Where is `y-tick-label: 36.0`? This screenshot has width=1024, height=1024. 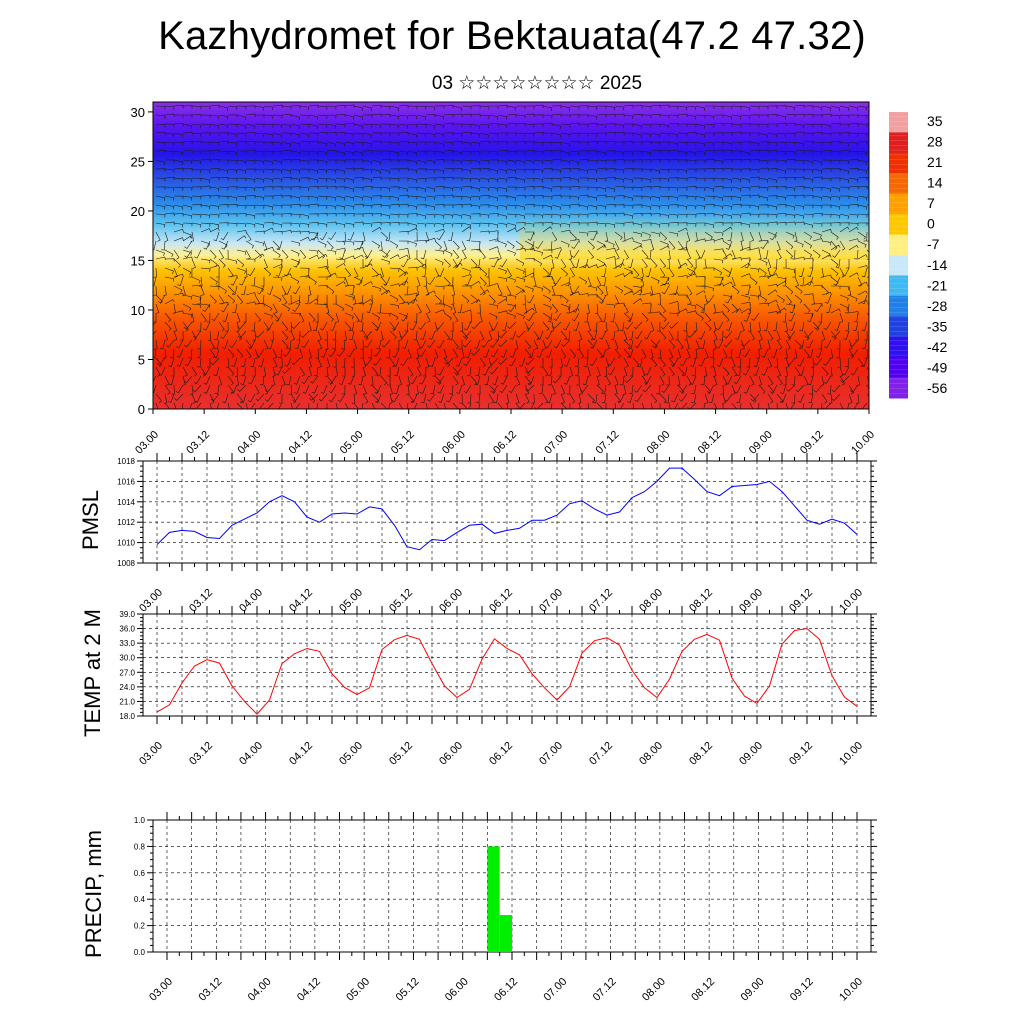 y-tick-label: 36.0 is located at coordinates (127, 629).